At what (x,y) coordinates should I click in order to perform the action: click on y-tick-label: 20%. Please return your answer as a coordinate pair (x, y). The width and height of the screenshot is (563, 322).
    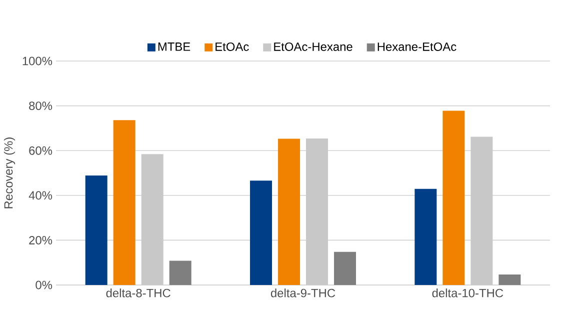
    Looking at the image, I should click on (40, 240).